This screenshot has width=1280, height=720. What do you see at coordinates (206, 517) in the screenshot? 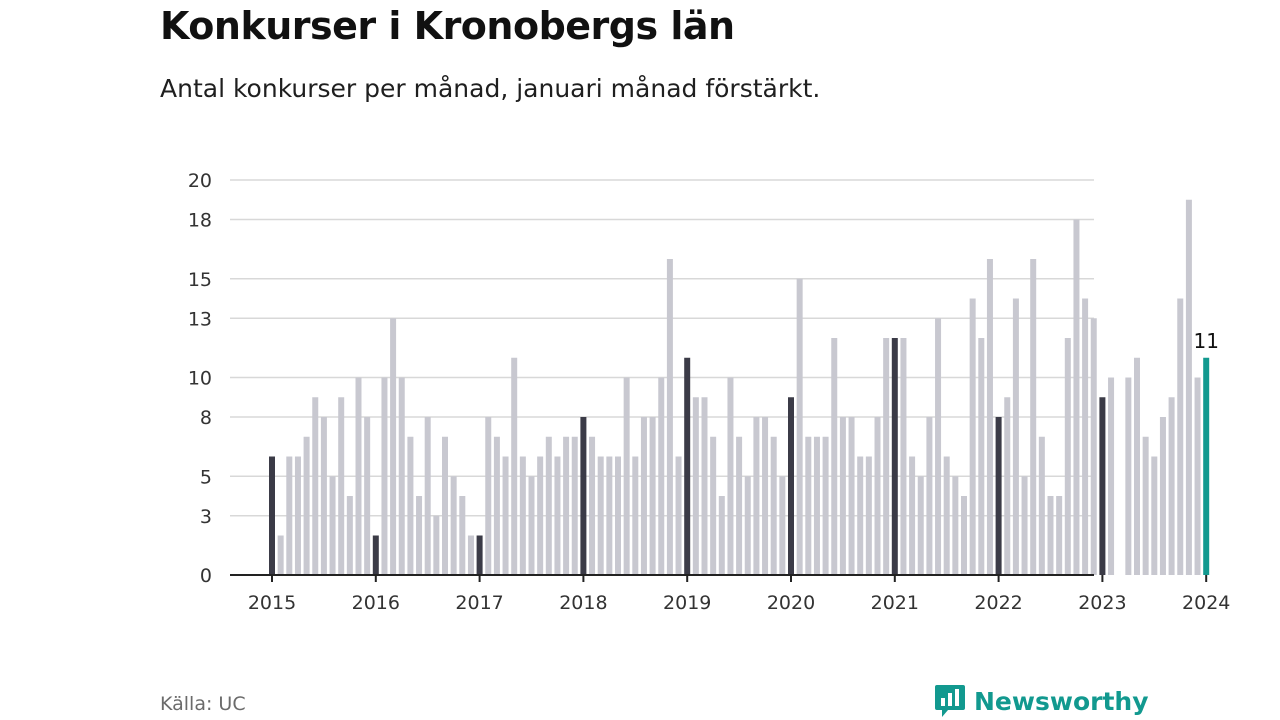
I see `y-tick-label: 3` at bounding box center [206, 517].